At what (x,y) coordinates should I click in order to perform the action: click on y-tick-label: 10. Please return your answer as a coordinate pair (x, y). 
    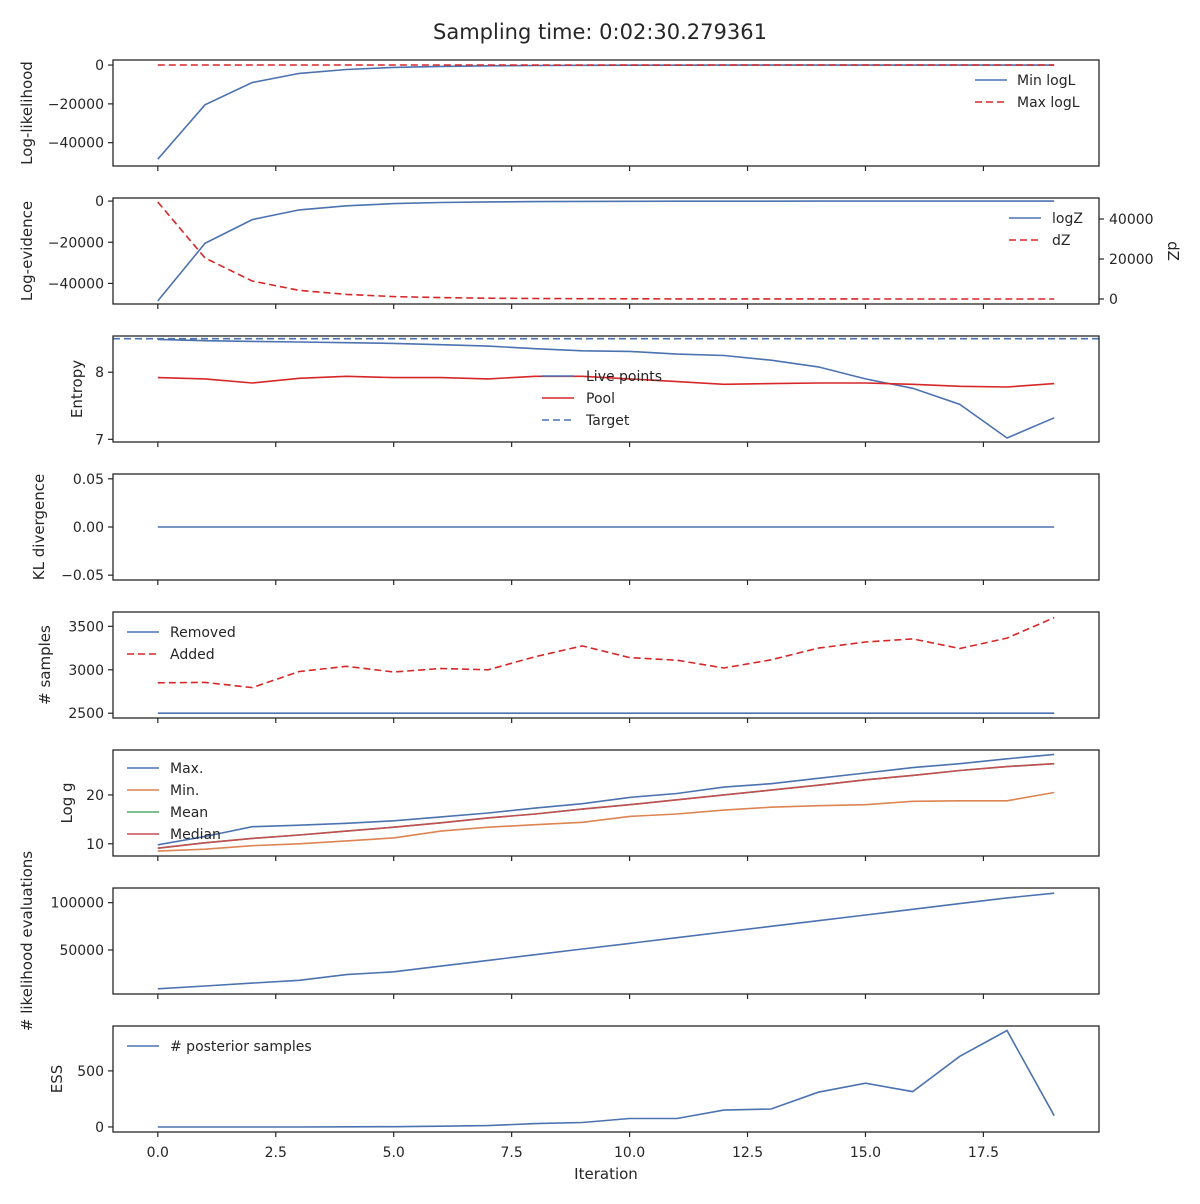
    Looking at the image, I should click on (95, 845).